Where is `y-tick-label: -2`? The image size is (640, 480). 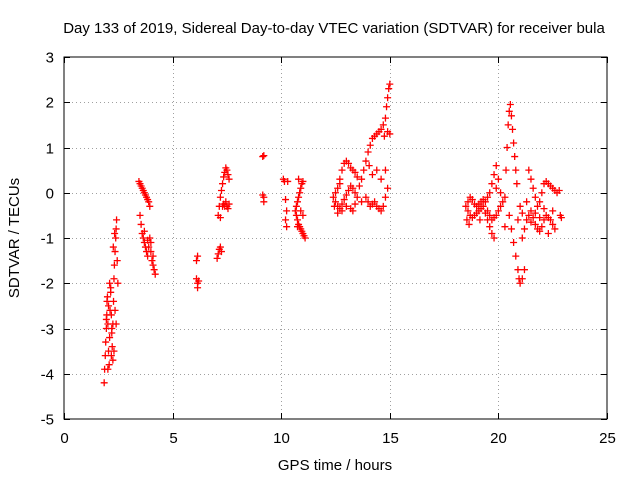
y-tick-label: -2 is located at coordinates (47, 284).